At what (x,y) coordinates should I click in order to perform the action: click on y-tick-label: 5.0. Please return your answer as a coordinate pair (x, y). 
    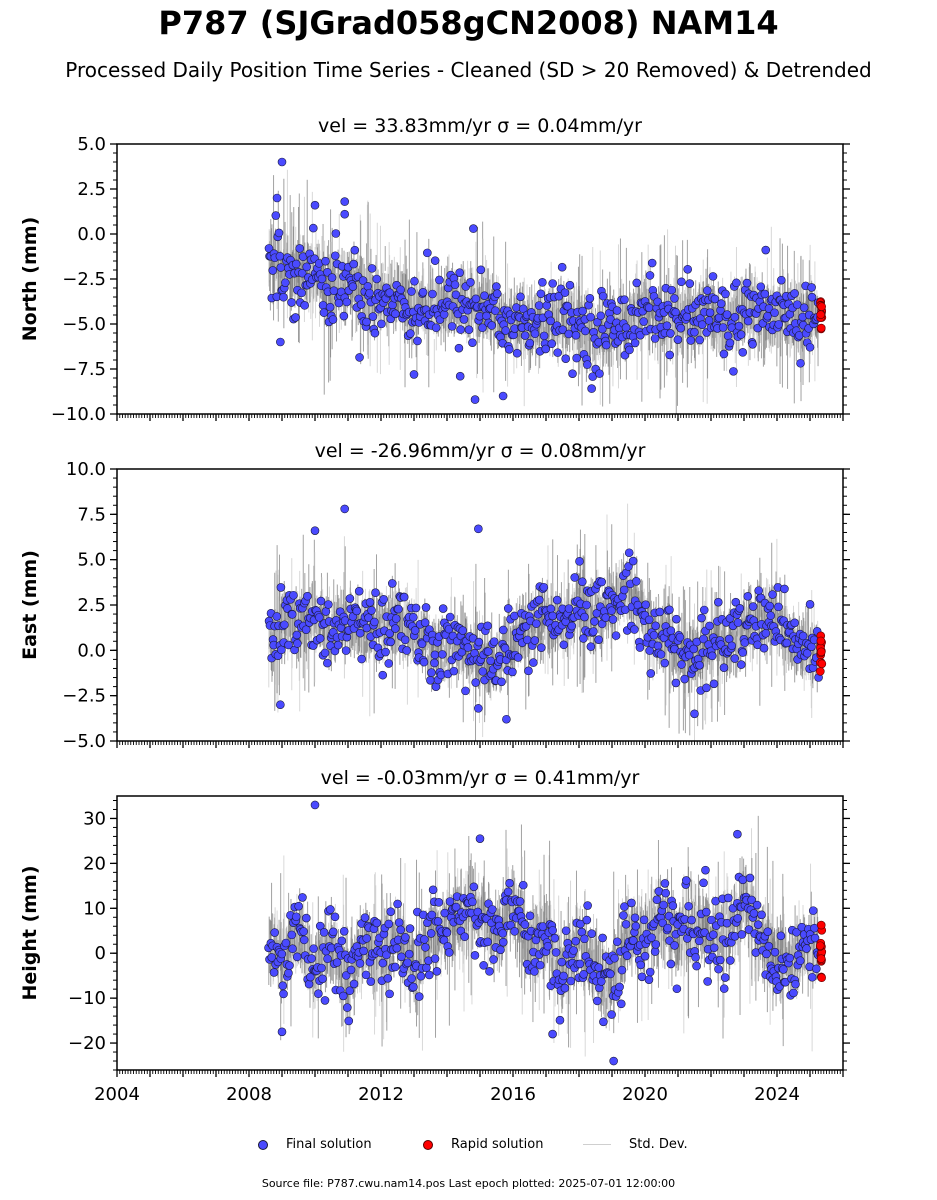
    Looking at the image, I should click on (91, 144).